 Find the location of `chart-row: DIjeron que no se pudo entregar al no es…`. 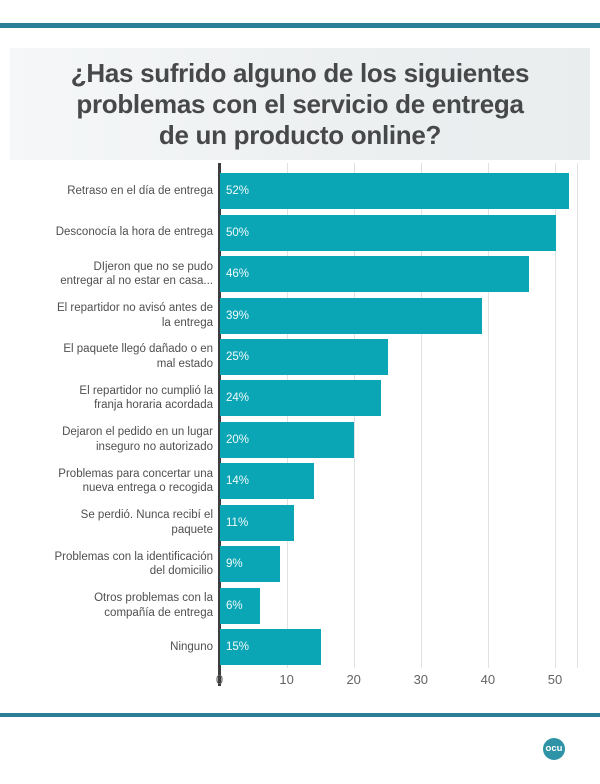

chart-row: DIjeron que no se pudo entregar al no es… is located at coordinates (300, 273).